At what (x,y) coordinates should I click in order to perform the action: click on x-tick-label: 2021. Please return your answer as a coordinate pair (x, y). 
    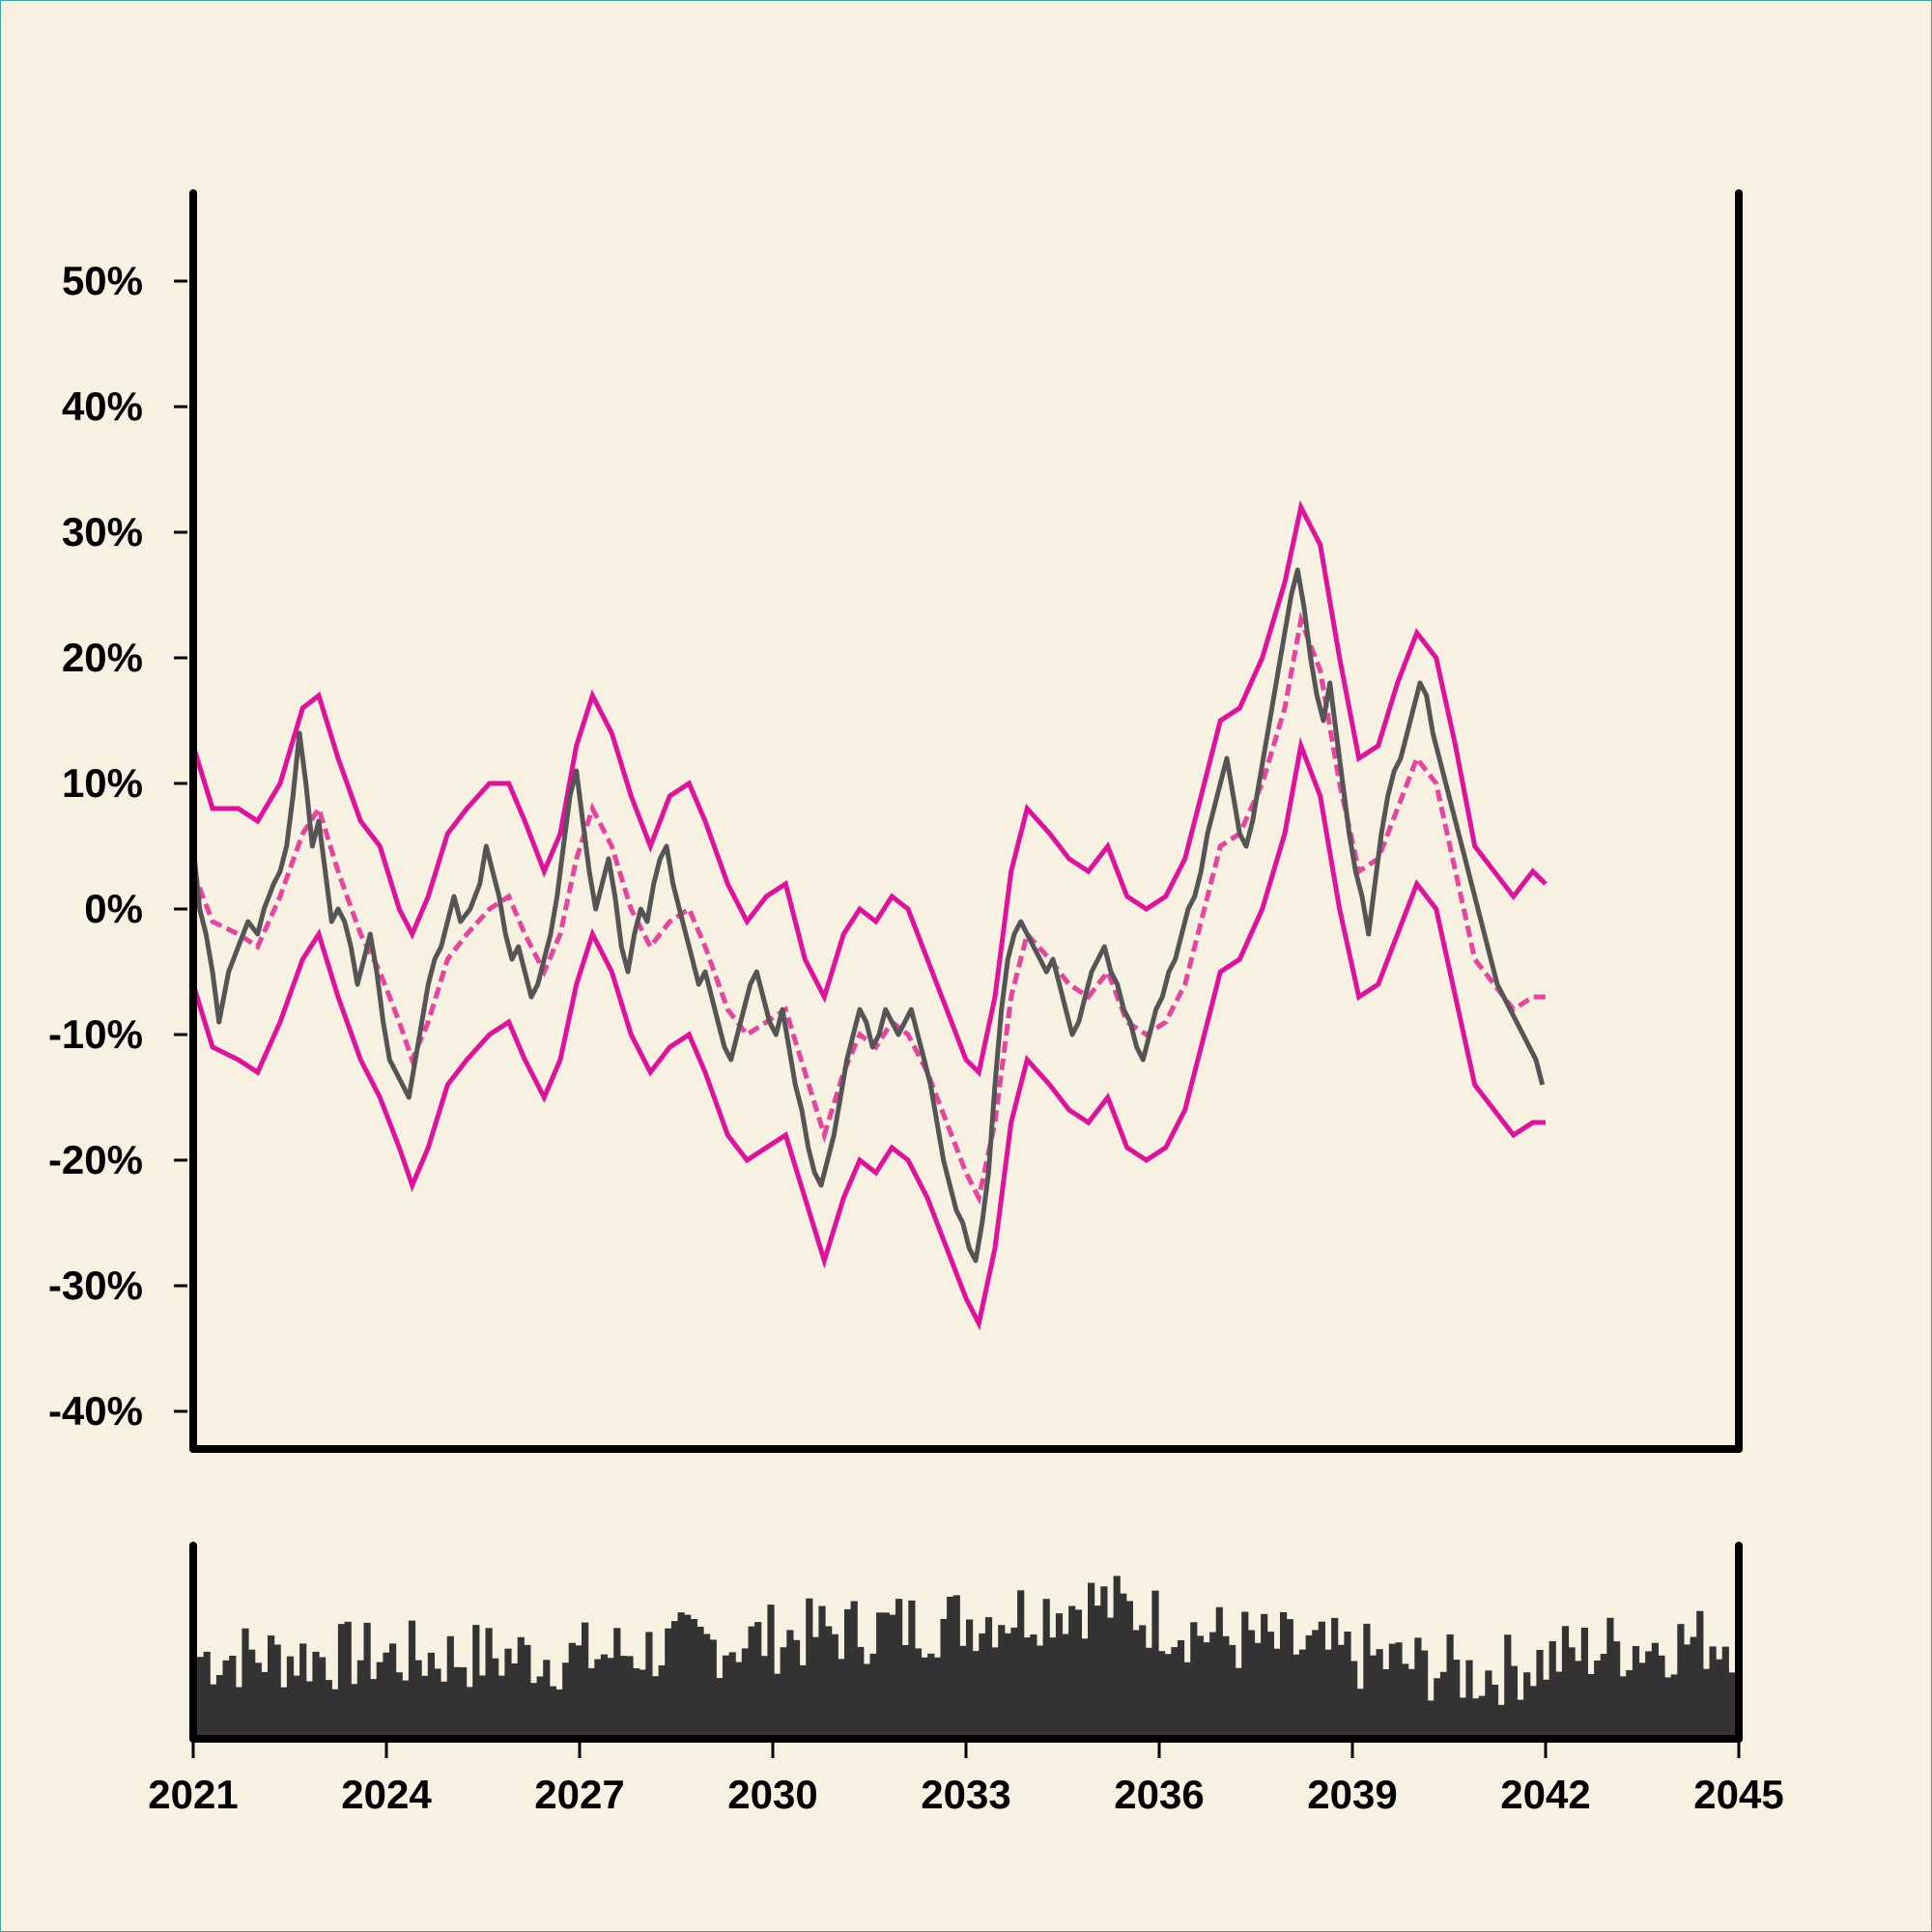
    Looking at the image, I should click on (193, 1794).